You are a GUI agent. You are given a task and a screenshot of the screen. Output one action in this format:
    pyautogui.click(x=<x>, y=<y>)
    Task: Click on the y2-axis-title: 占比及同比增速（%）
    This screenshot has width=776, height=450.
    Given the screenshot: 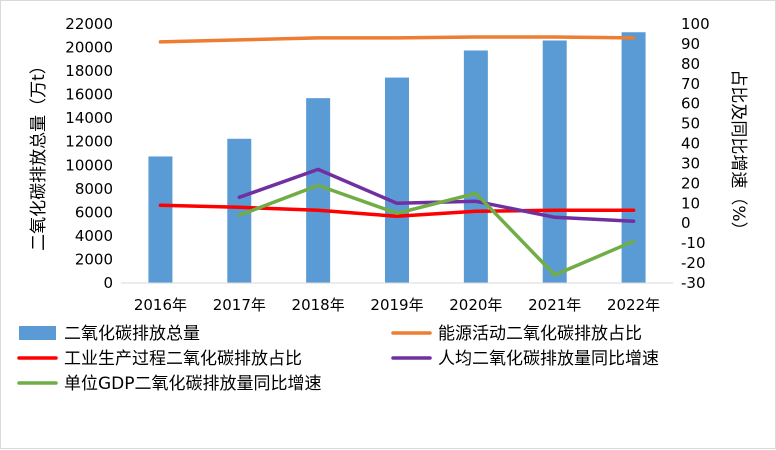 What is the action you would take?
    pyautogui.click(x=738, y=153)
    